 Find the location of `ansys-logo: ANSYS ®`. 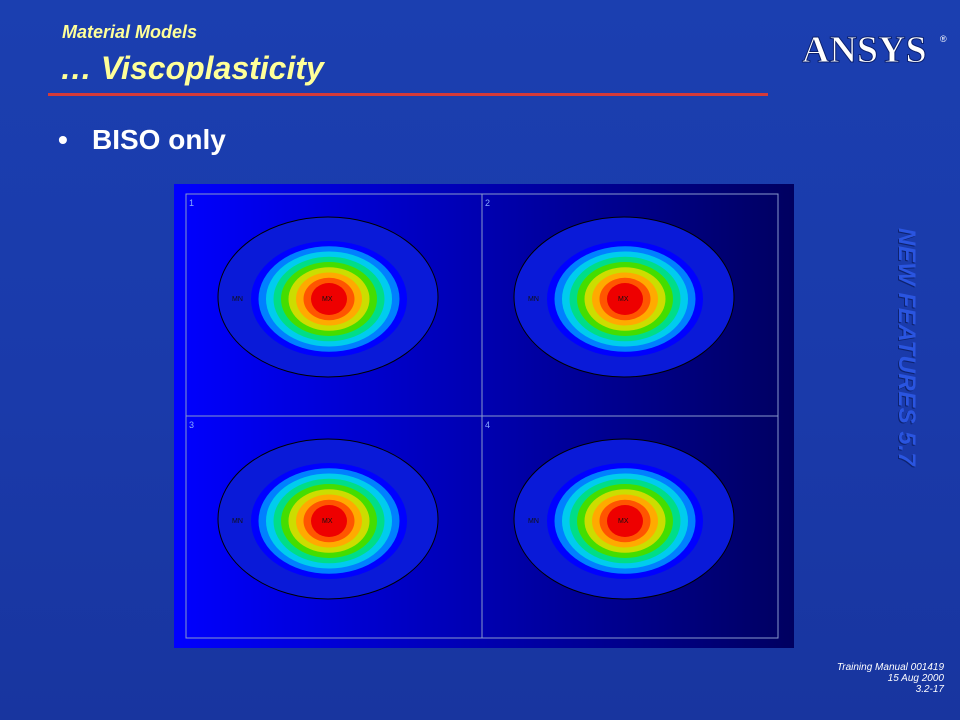

ansys-logo: ANSYS ® is located at coordinates (875, 49).